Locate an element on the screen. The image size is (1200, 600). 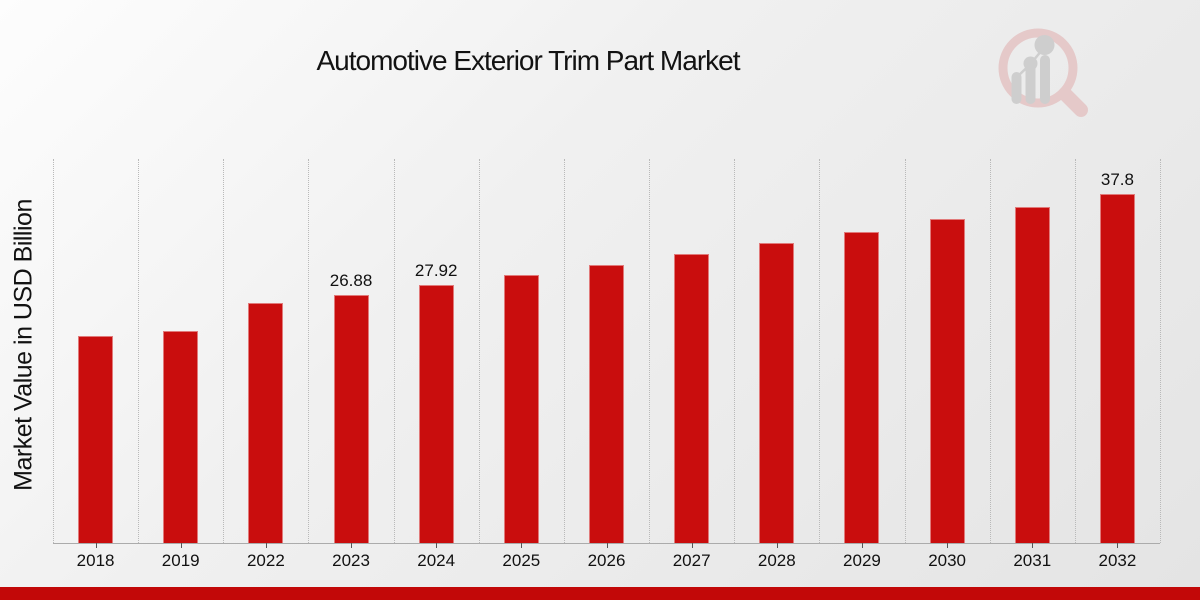
bar-2032 is located at coordinates (1117, 368).